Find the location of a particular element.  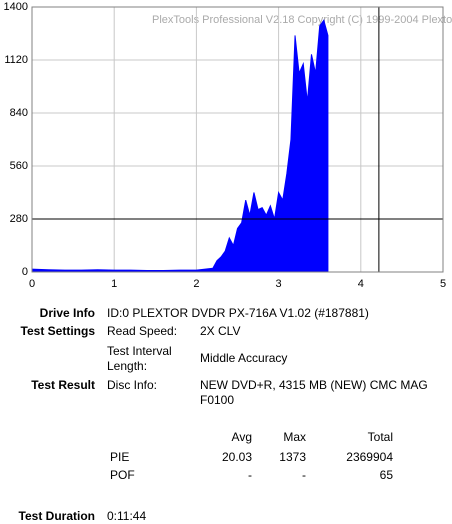

x-tick-label: 0 is located at coordinates (32, 284).